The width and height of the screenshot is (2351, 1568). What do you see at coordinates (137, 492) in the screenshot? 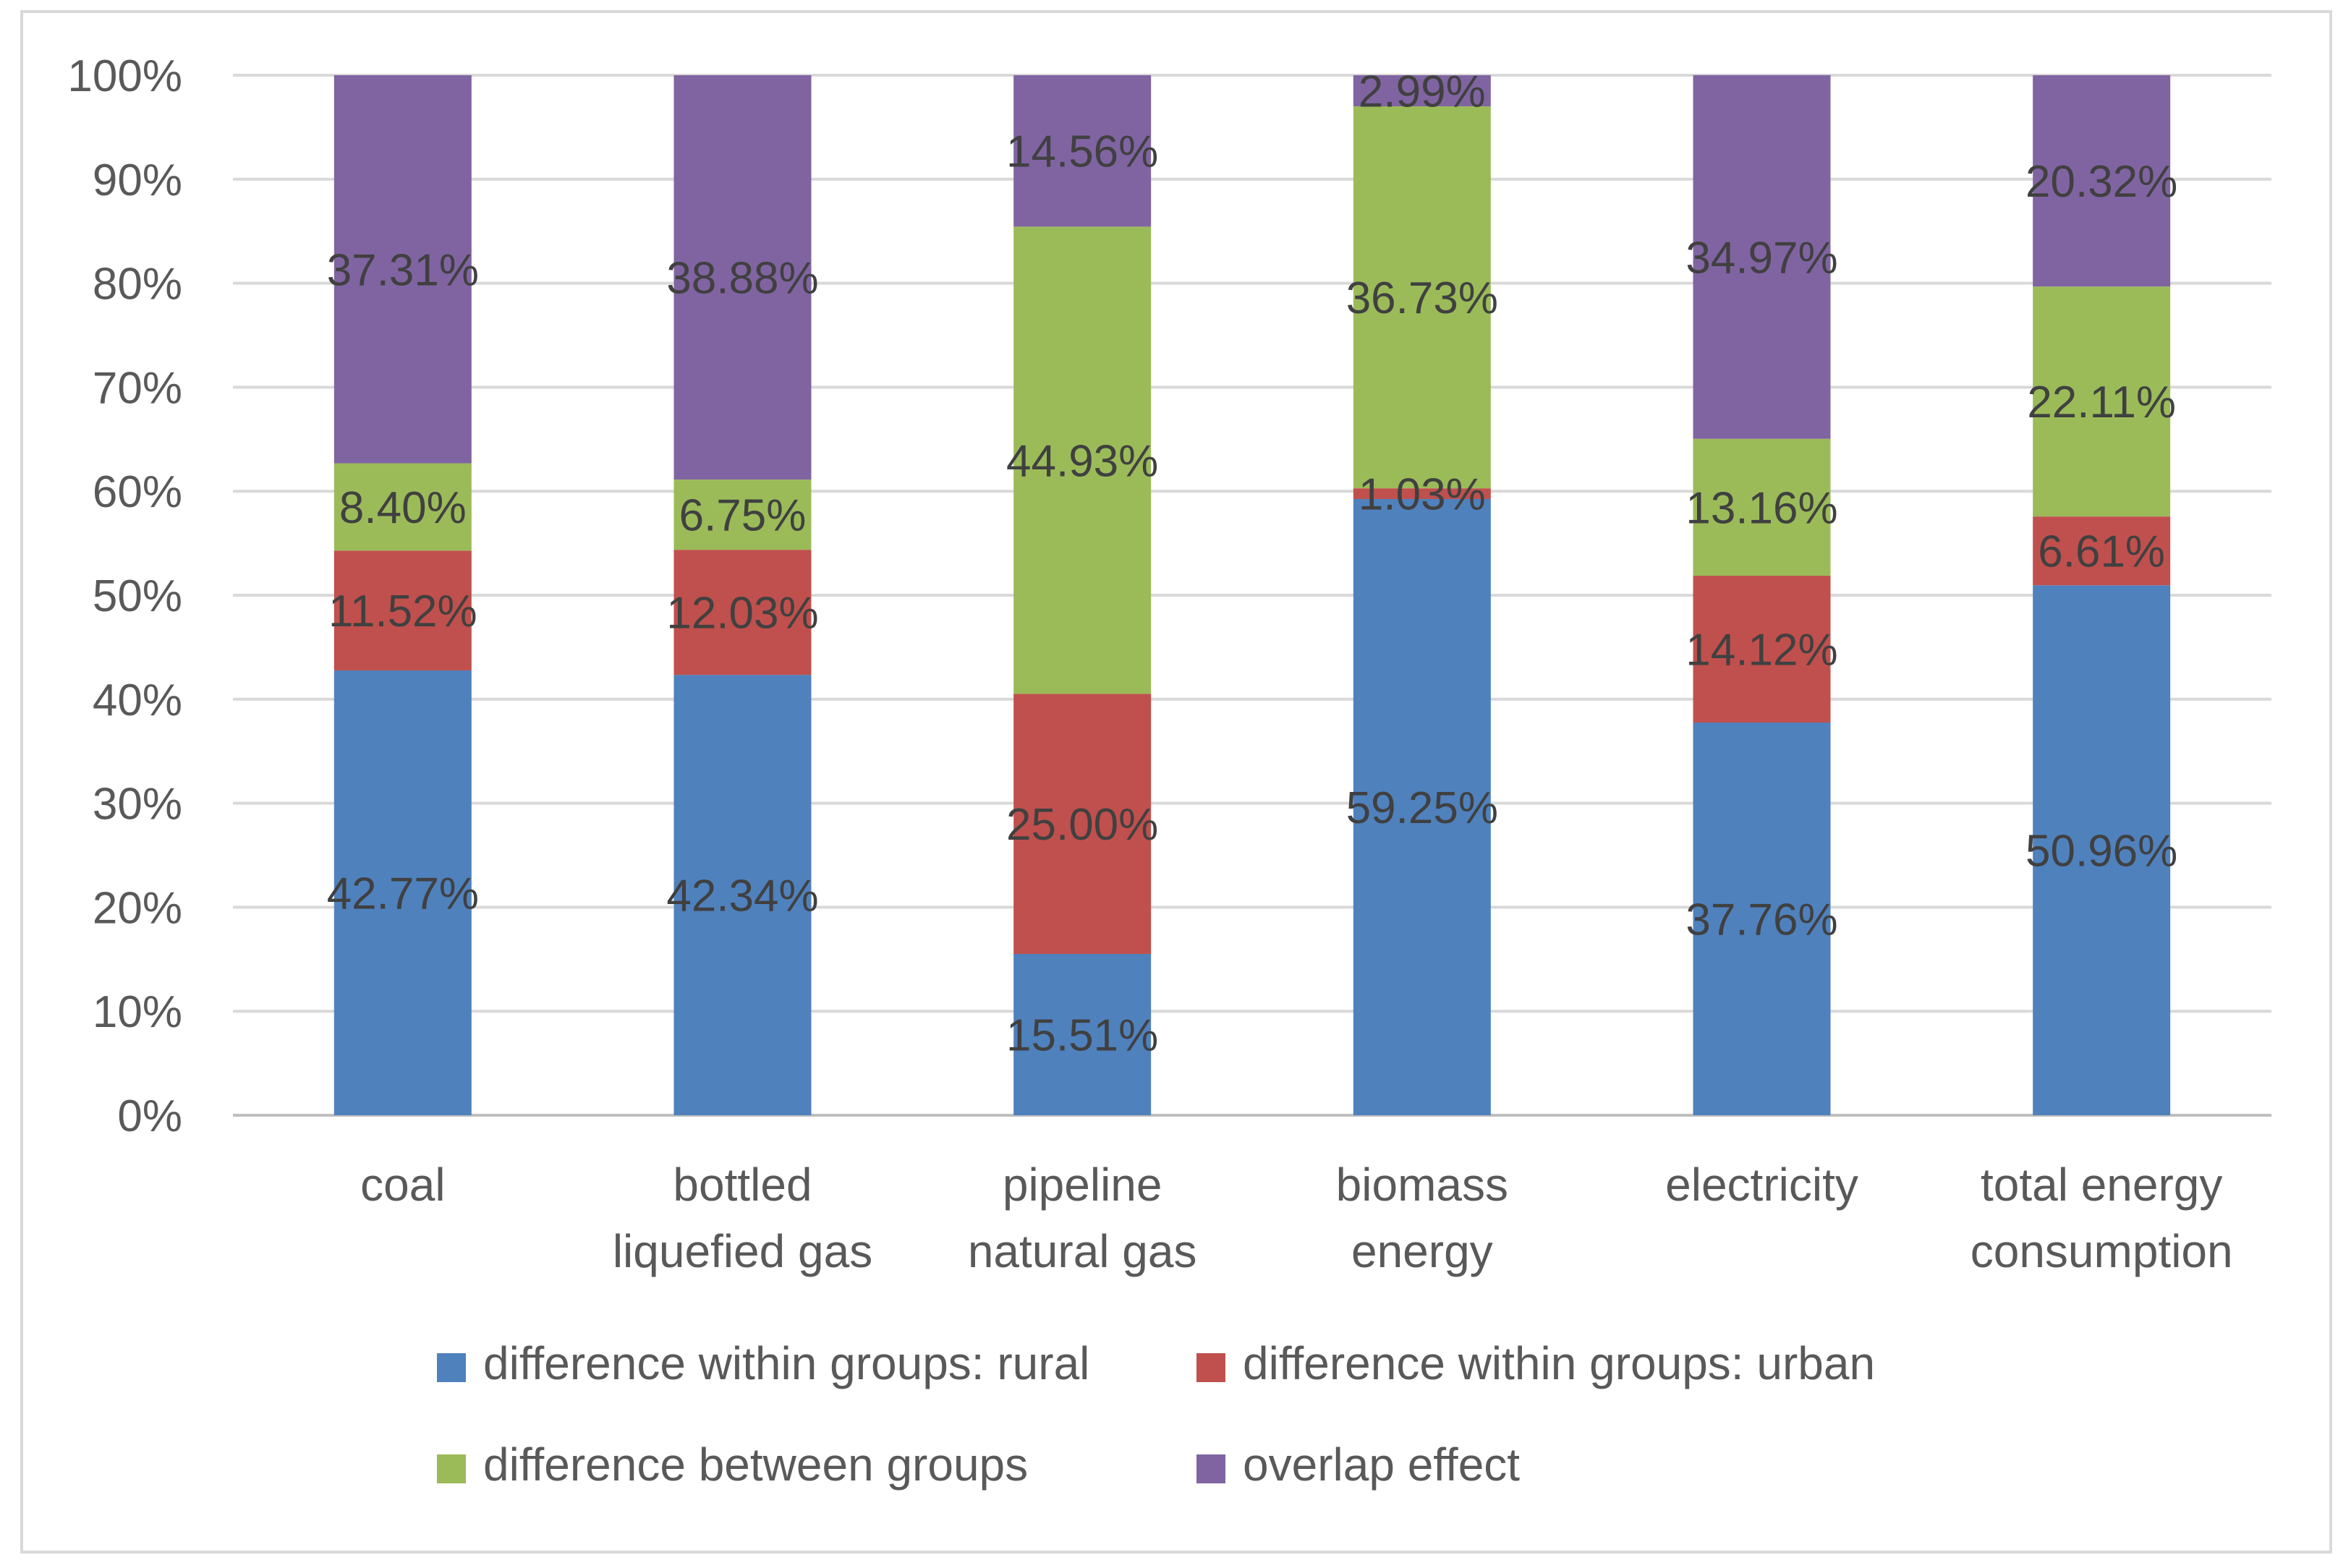
I see `y-tick-label: 60%` at bounding box center [137, 492].